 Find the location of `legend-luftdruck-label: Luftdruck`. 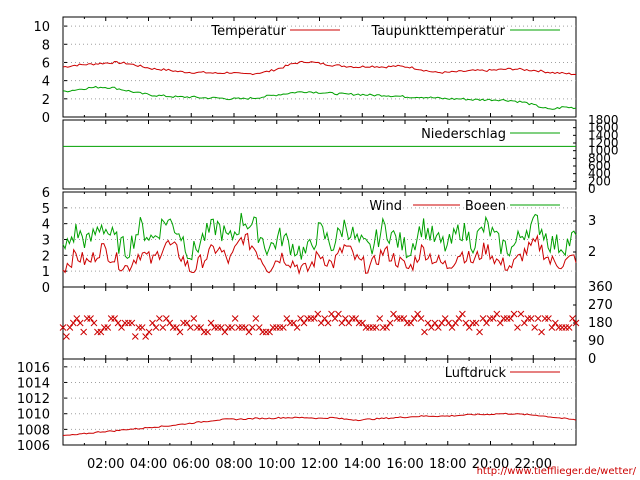

legend-luftdruck-label: Luftdruck is located at coordinates (476, 373).